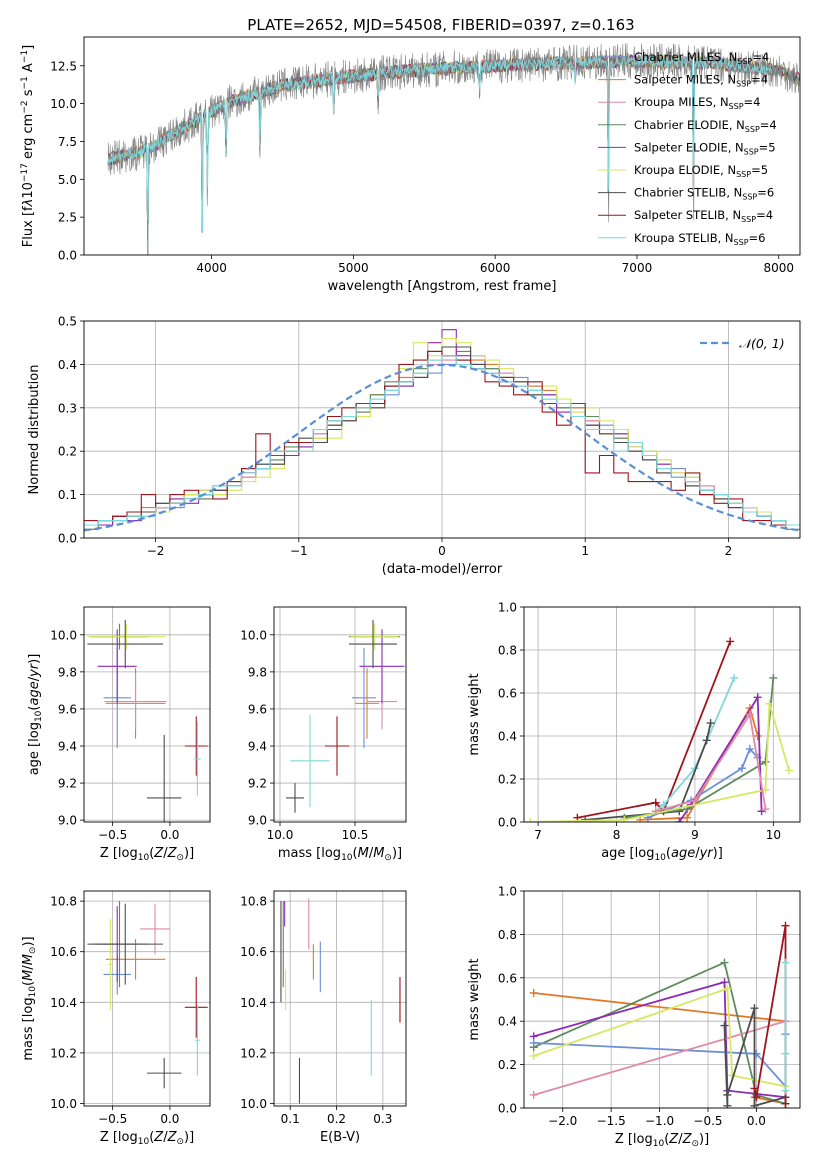 This screenshot has height=1170, width=819. What do you see at coordinates (637, 268) in the screenshot?
I see `x-tick-label: 7000` at bounding box center [637, 268].